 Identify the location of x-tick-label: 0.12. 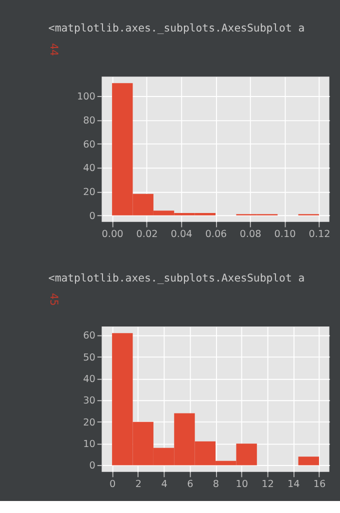
(319, 234).